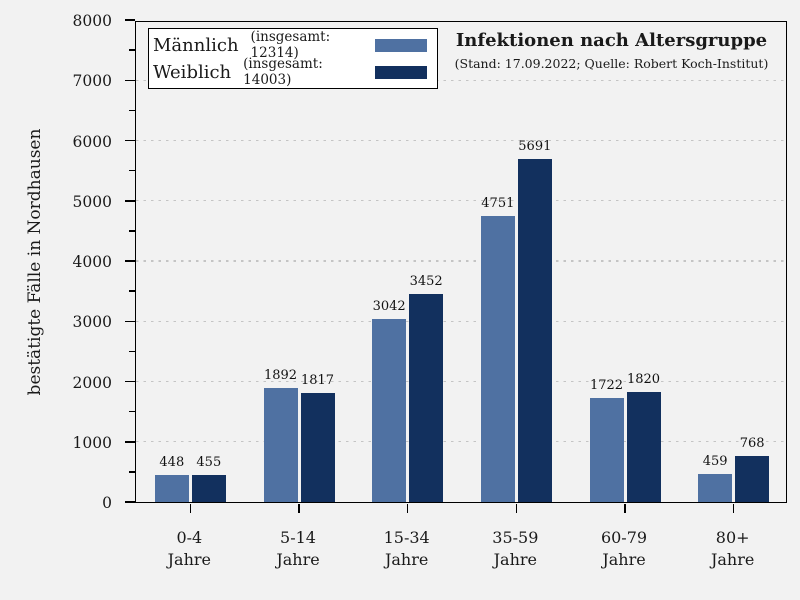 The width and height of the screenshot is (800, 600). I want to click on y-tick-label: 6000, so click(92, 141).